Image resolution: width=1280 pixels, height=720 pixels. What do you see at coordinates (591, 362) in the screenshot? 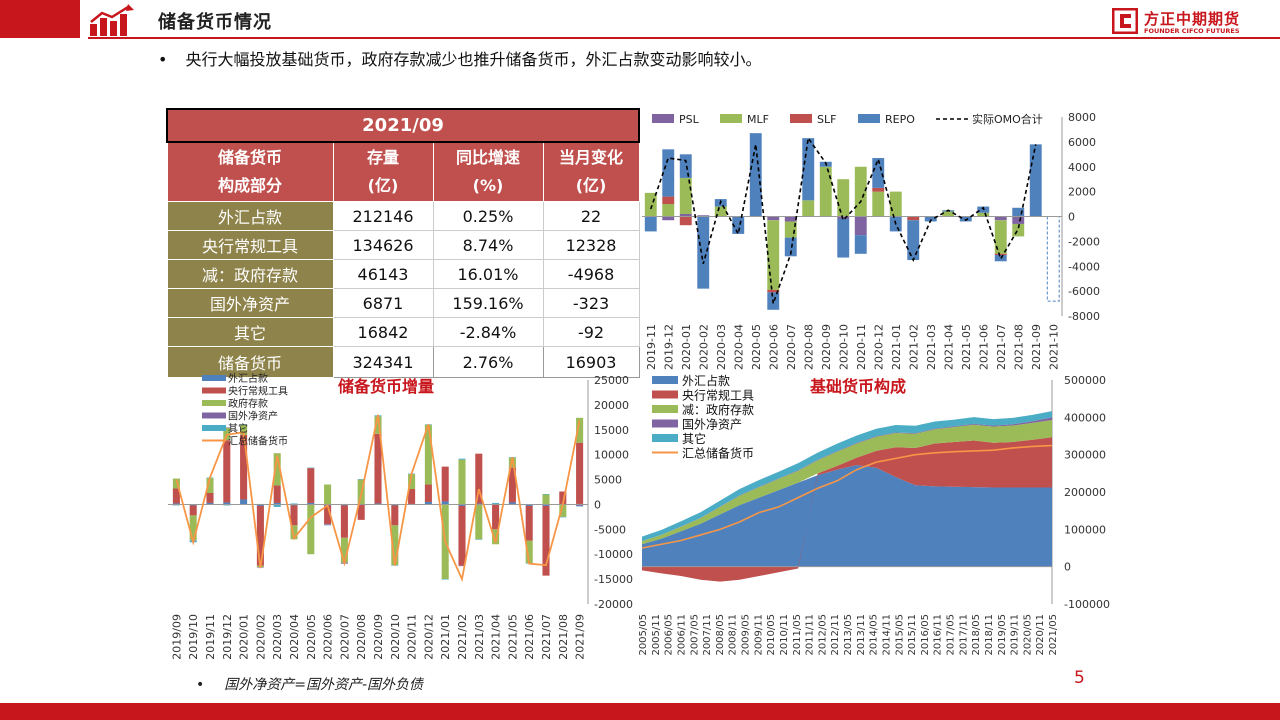
I see `total-change: 16903` at bounding box center [591, 362].